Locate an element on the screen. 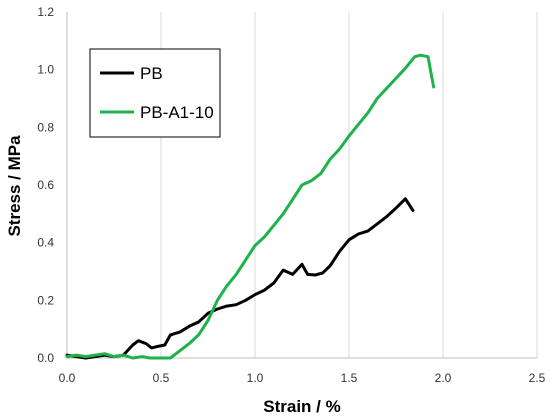  y-tick-label: 0.6 is located at coordinates (45, 185).